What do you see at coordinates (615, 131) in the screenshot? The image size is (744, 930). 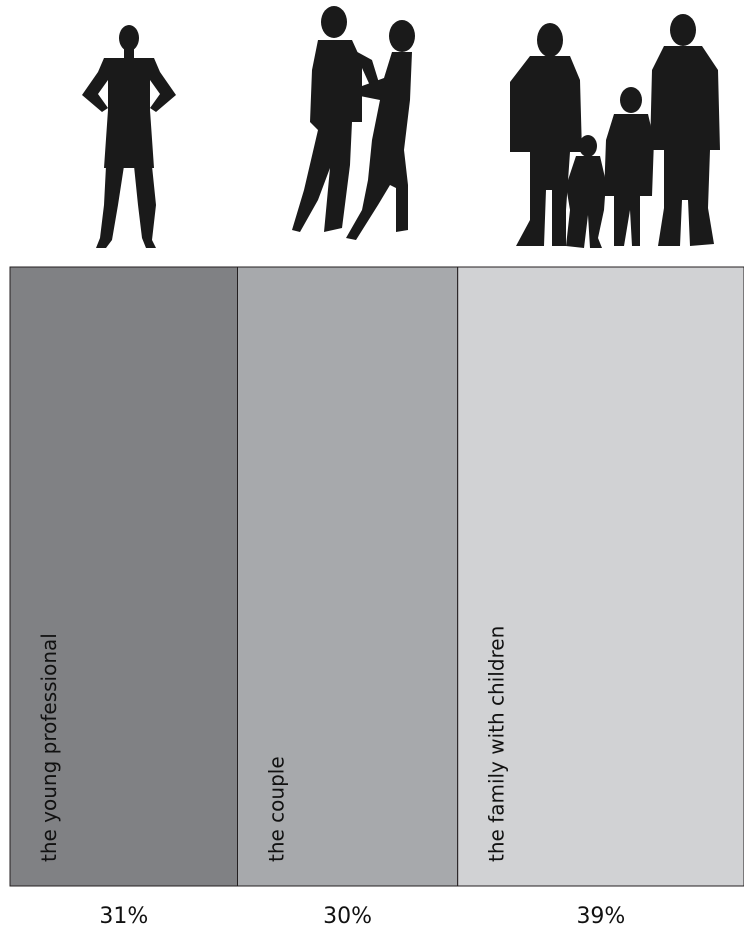 I see `family-silhouette-icon` at bounding box center [615, 131].